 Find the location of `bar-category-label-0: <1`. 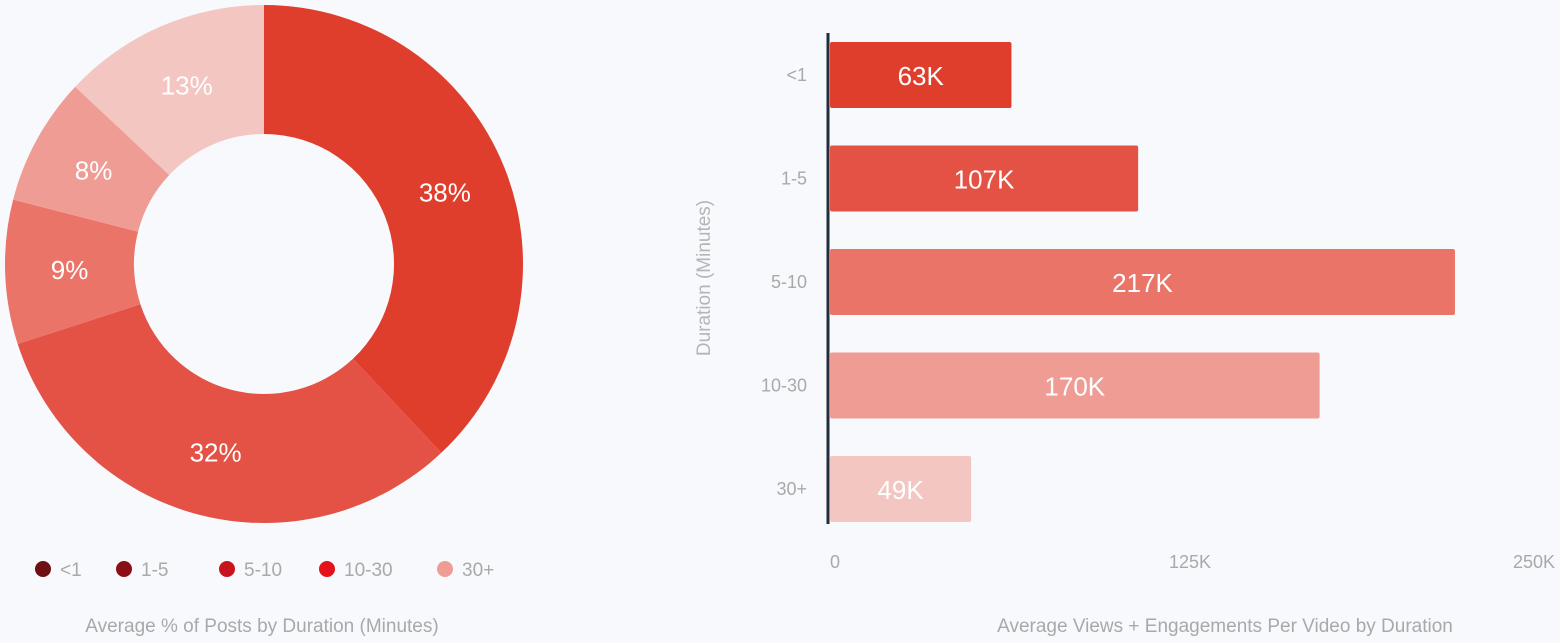

bar-category-label-0: <1 is located at coordinates (796, 75).